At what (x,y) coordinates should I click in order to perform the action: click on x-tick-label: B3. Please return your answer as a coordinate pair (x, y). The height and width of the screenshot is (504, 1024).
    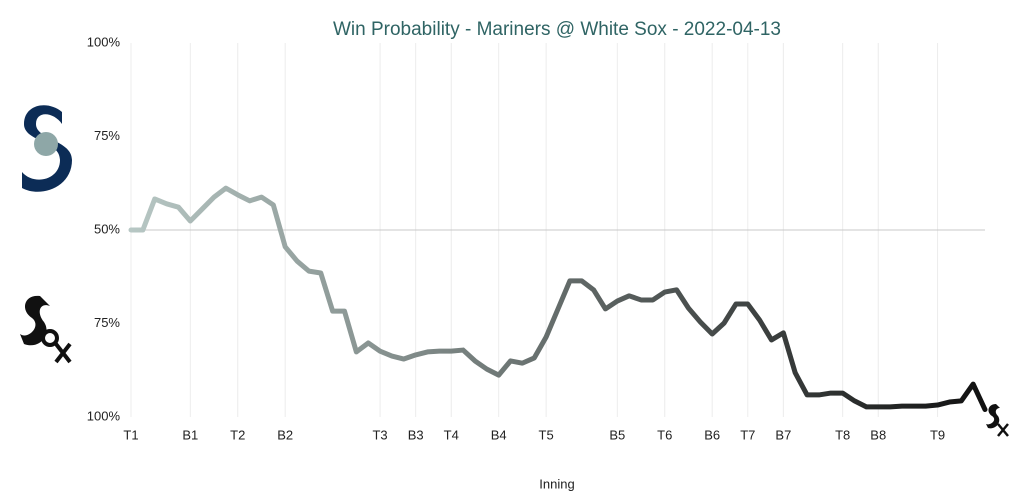
    Looking at the image, I should click on (416, 434).